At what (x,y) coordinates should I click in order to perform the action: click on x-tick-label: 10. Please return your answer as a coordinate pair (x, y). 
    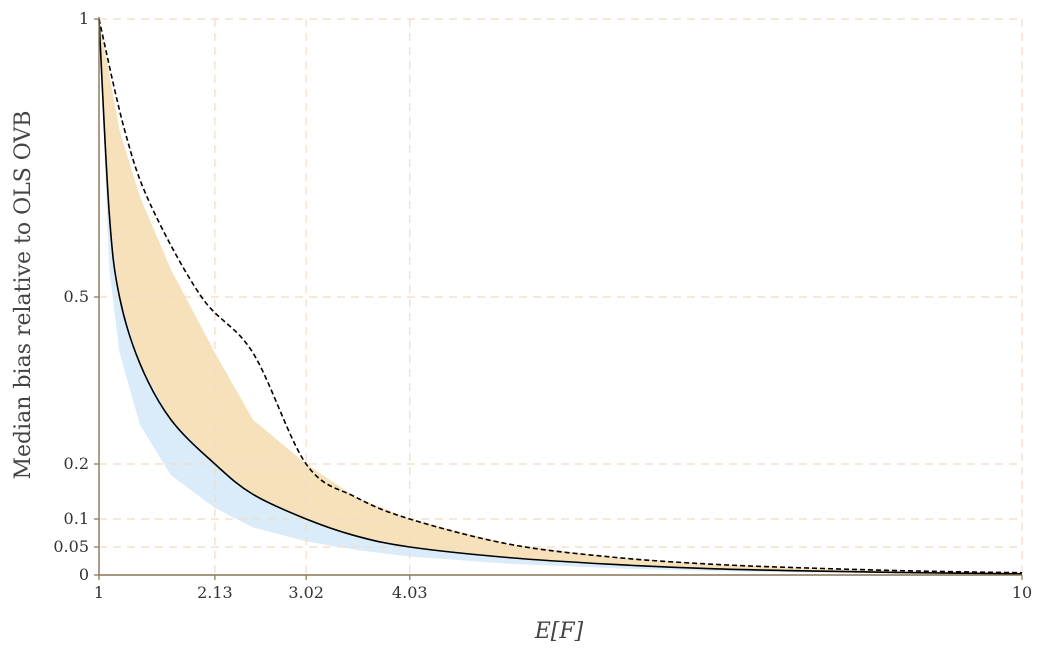
    Looking at the image, I should click on (1022, 592).